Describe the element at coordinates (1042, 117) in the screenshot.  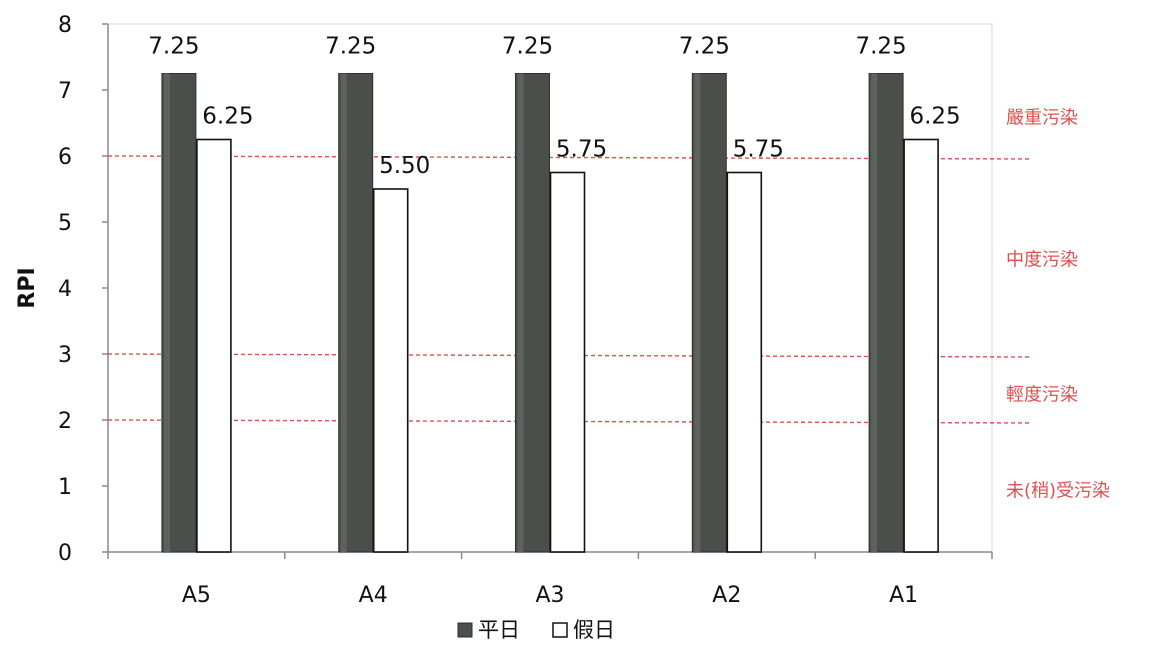
I see `band-label: 嚴重污染` at that location.